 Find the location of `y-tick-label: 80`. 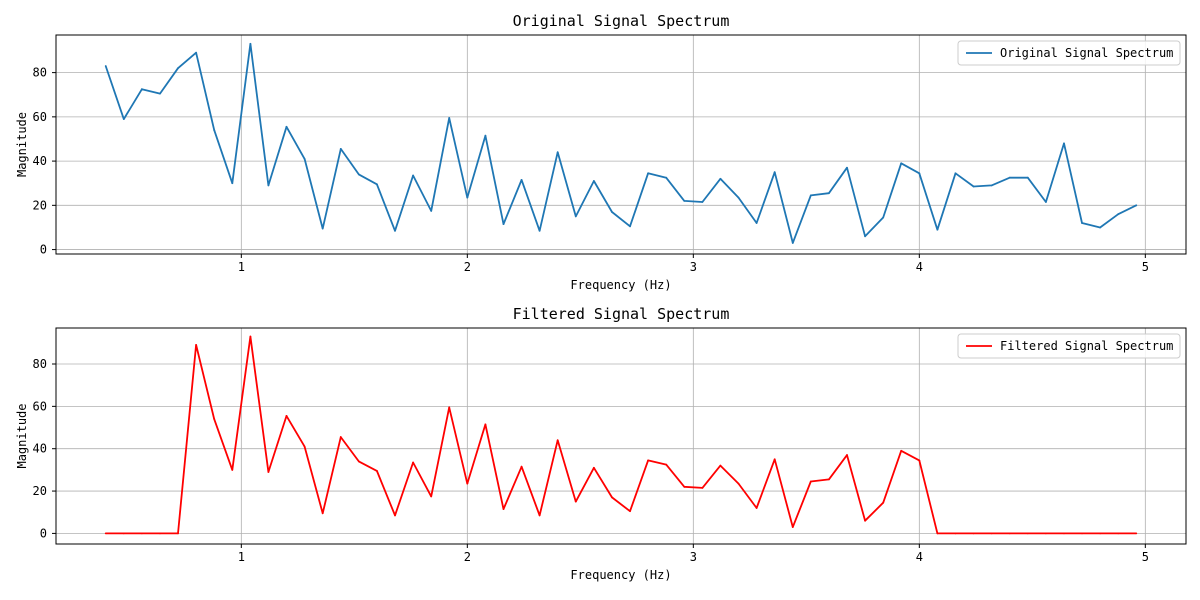

y-tick-label: 80 is located at coordinates (40, 364).